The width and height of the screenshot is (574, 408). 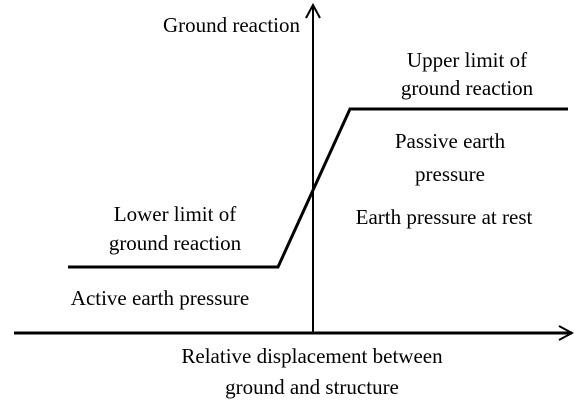 I want to click on label: Lower limit of, so click(x=175, y=214).